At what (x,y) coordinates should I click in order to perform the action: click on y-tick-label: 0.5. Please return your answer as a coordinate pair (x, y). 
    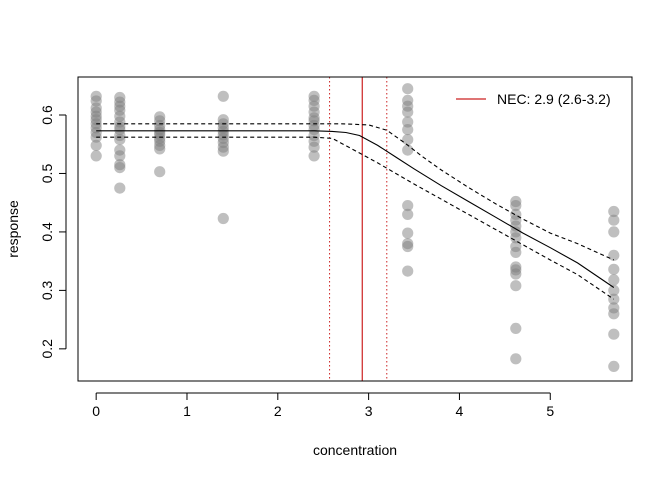
    Looking at the image, I should click on (47, 174).